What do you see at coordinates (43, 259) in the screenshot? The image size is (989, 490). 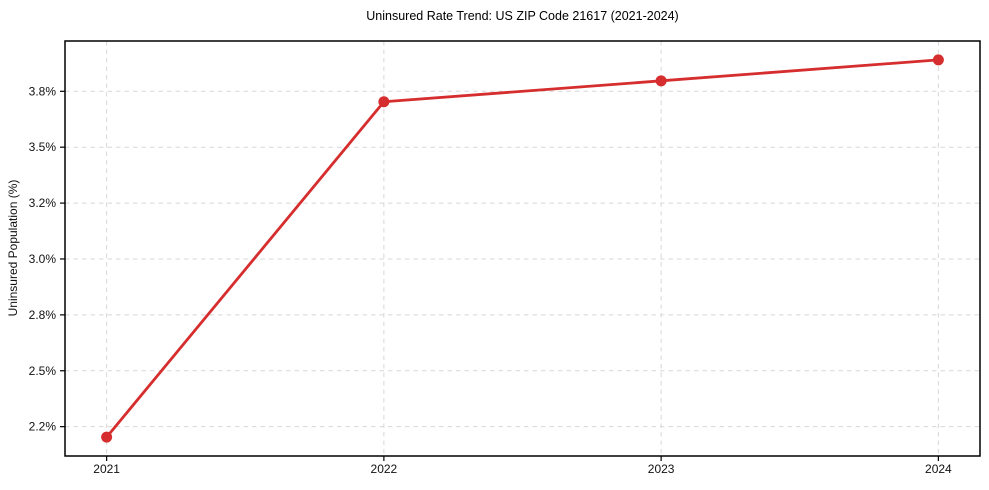 I see `y-tick-label: 3.0%` at bounding box center [43, 259].